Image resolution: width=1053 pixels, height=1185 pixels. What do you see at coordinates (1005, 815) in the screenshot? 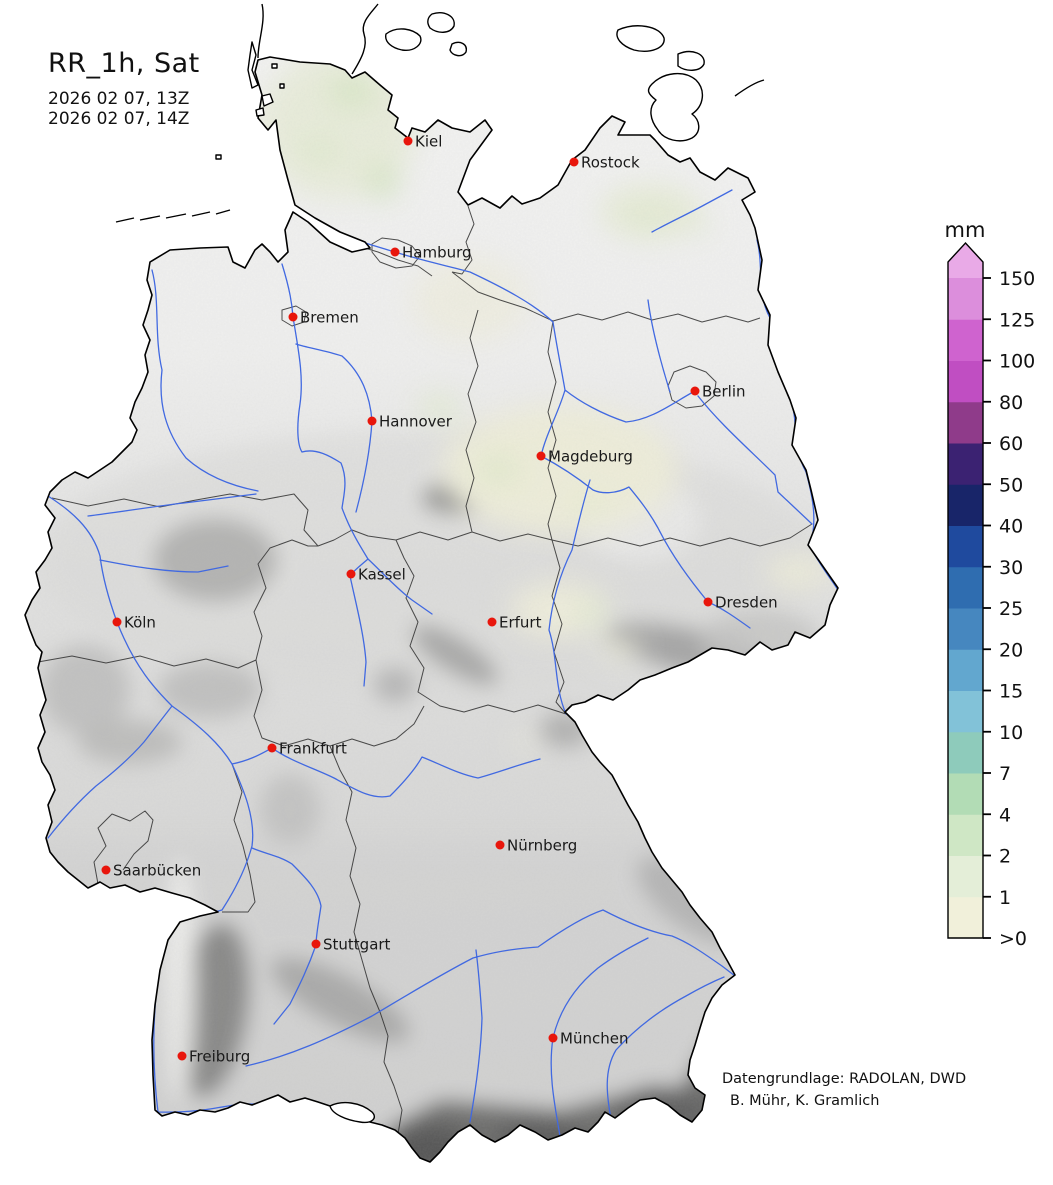
I see `colorbar-tick-label: 4` at bounding box center [1005, 815].